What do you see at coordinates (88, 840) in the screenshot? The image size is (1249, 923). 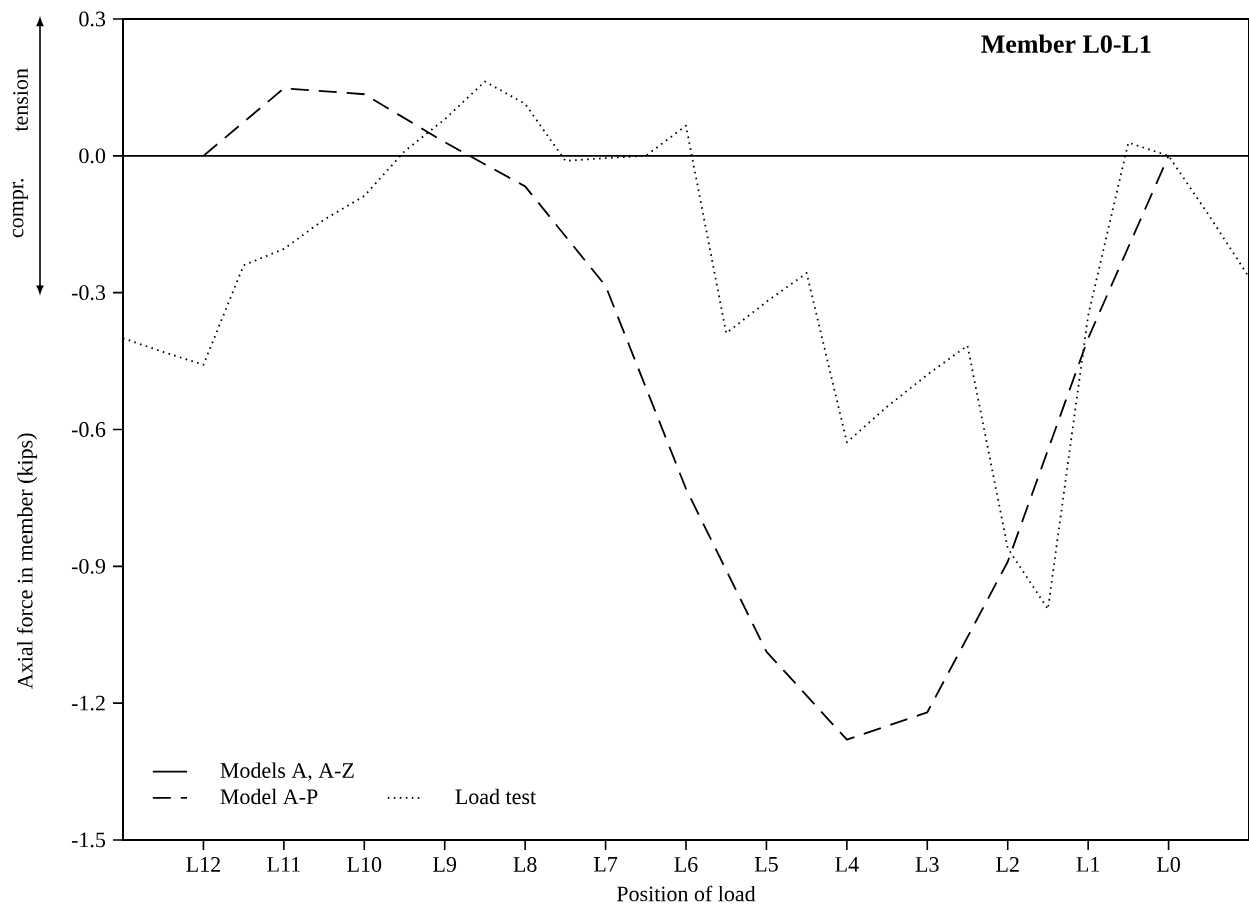 I see `y-tick-label: -1.5` at bounding box center [88, 840].